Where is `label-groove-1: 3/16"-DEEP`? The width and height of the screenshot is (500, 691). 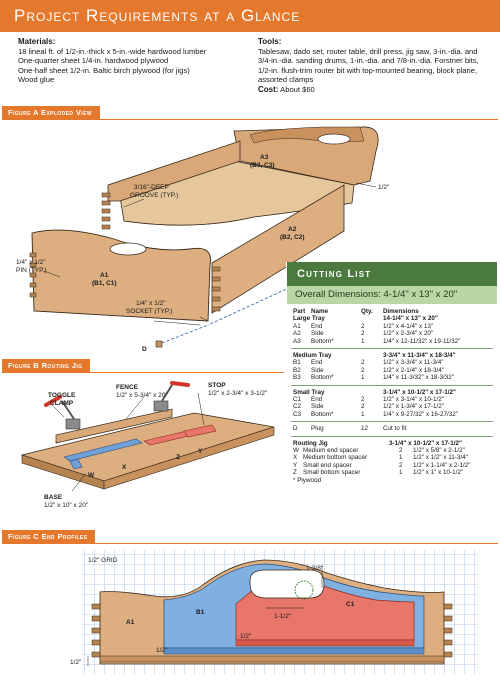 label-groove-1: 3/16"-DEEP is located at coordinates (151, 187).